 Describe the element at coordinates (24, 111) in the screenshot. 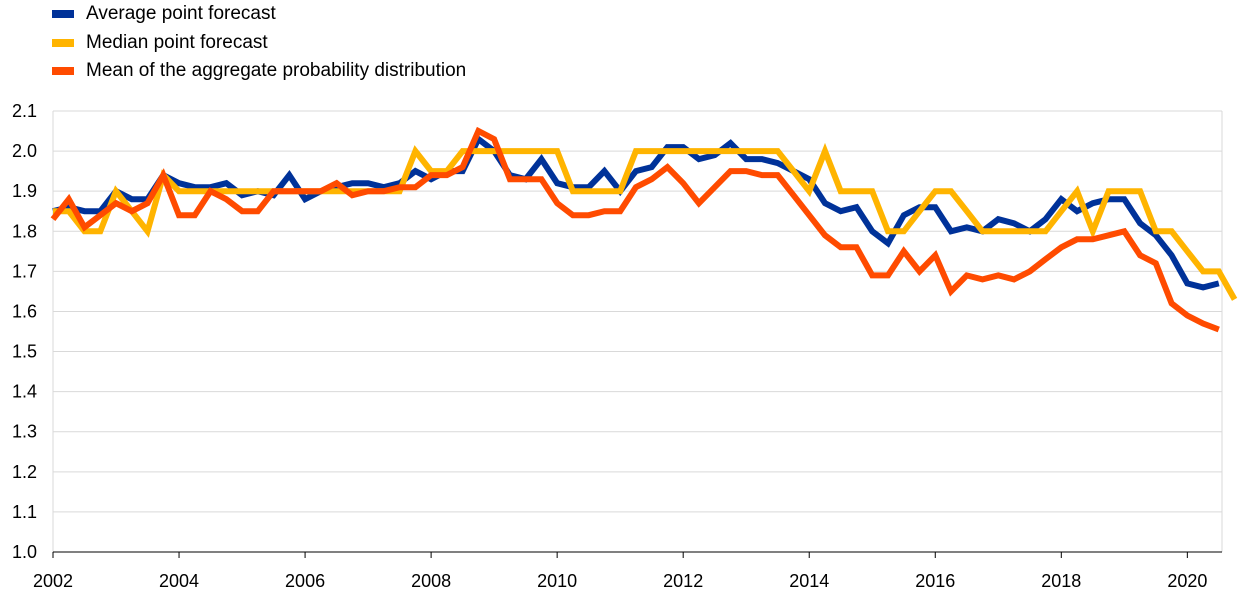

I see `y-tick-label: 2.1` at that location.